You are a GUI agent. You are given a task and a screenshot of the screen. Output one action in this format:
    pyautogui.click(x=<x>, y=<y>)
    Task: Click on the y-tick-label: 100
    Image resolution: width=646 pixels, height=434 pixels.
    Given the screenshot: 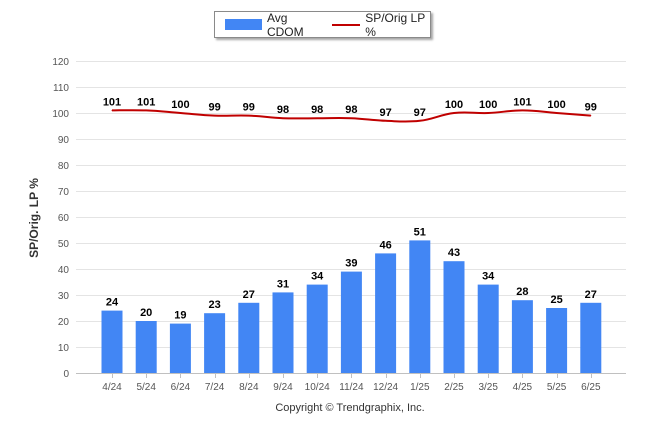 What is the action you would take?
    pyautogui.click(x=60, y=114)
    